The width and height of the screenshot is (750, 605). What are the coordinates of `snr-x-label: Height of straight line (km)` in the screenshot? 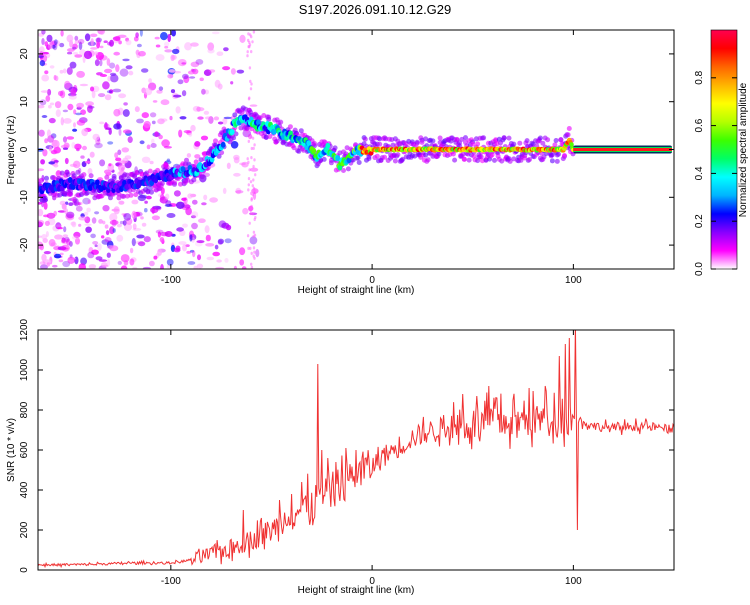 It's located at (356, 590).